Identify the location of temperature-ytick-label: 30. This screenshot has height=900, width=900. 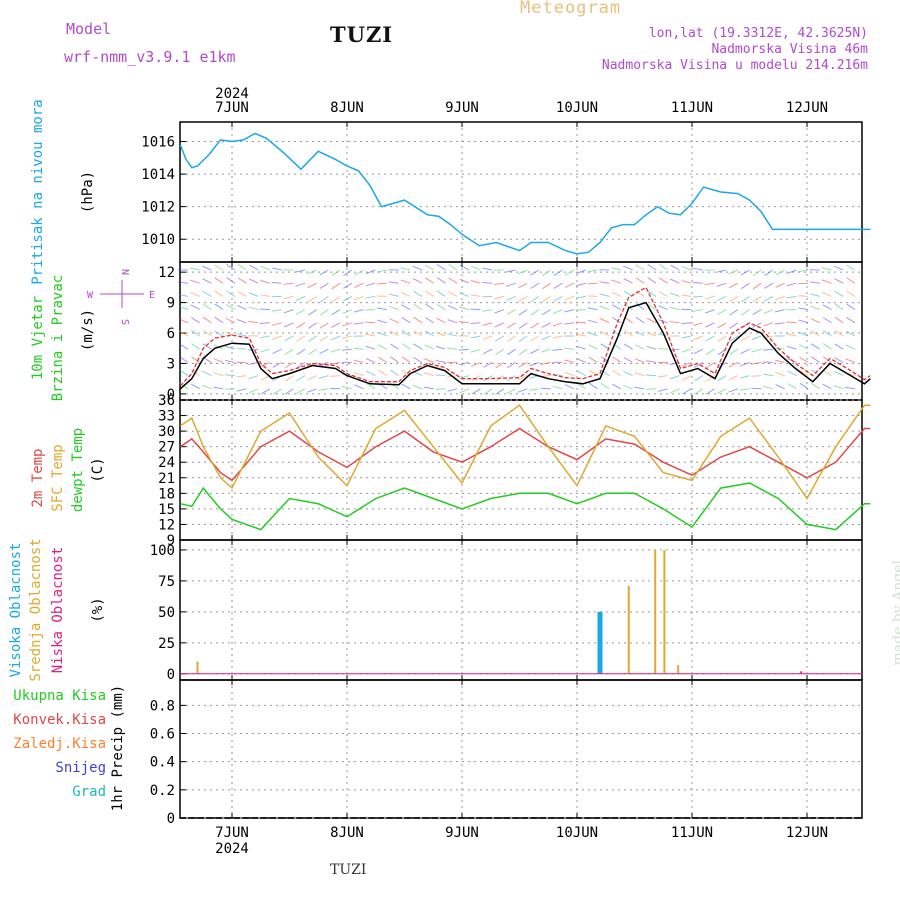
(166, 432).